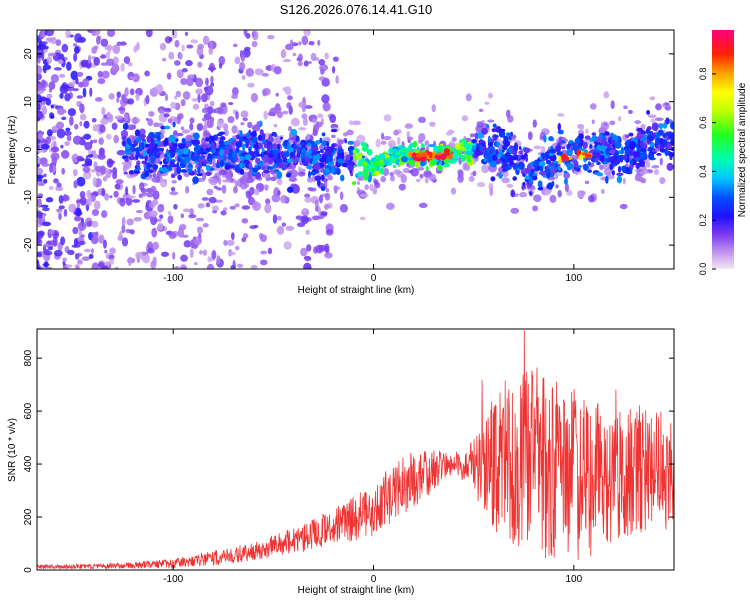  What do you see at coordinates (28, 516) in the screenshot?
I see `y-tick-label: 200` at bounding box center [28, 516].